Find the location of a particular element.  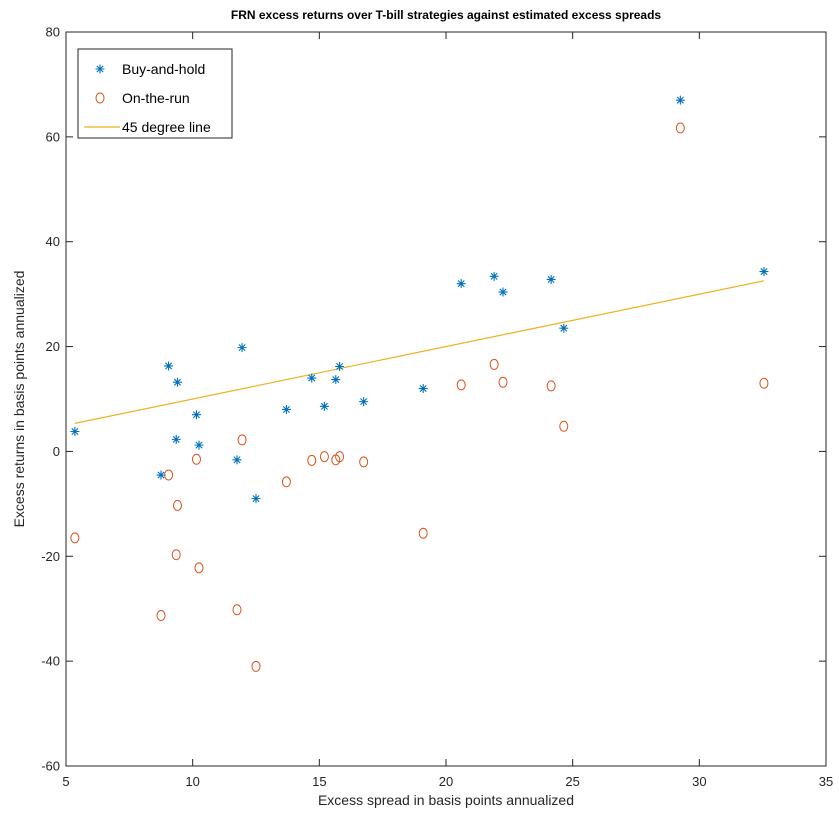

x-tick-label: 15 is located at coordinates (319, 781).